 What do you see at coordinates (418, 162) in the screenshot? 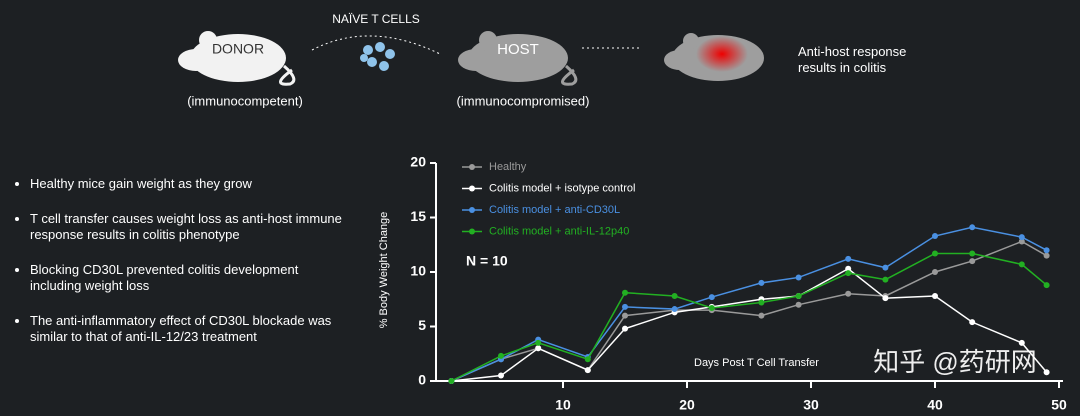
I see `y-tick-label: 20` at bounding box center [418, 162].